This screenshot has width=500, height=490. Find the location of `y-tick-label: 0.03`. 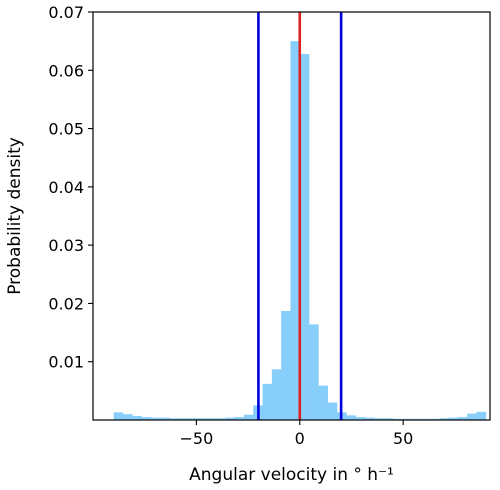

y-tick-label: 0.03 is located at coordinates (66, 245).